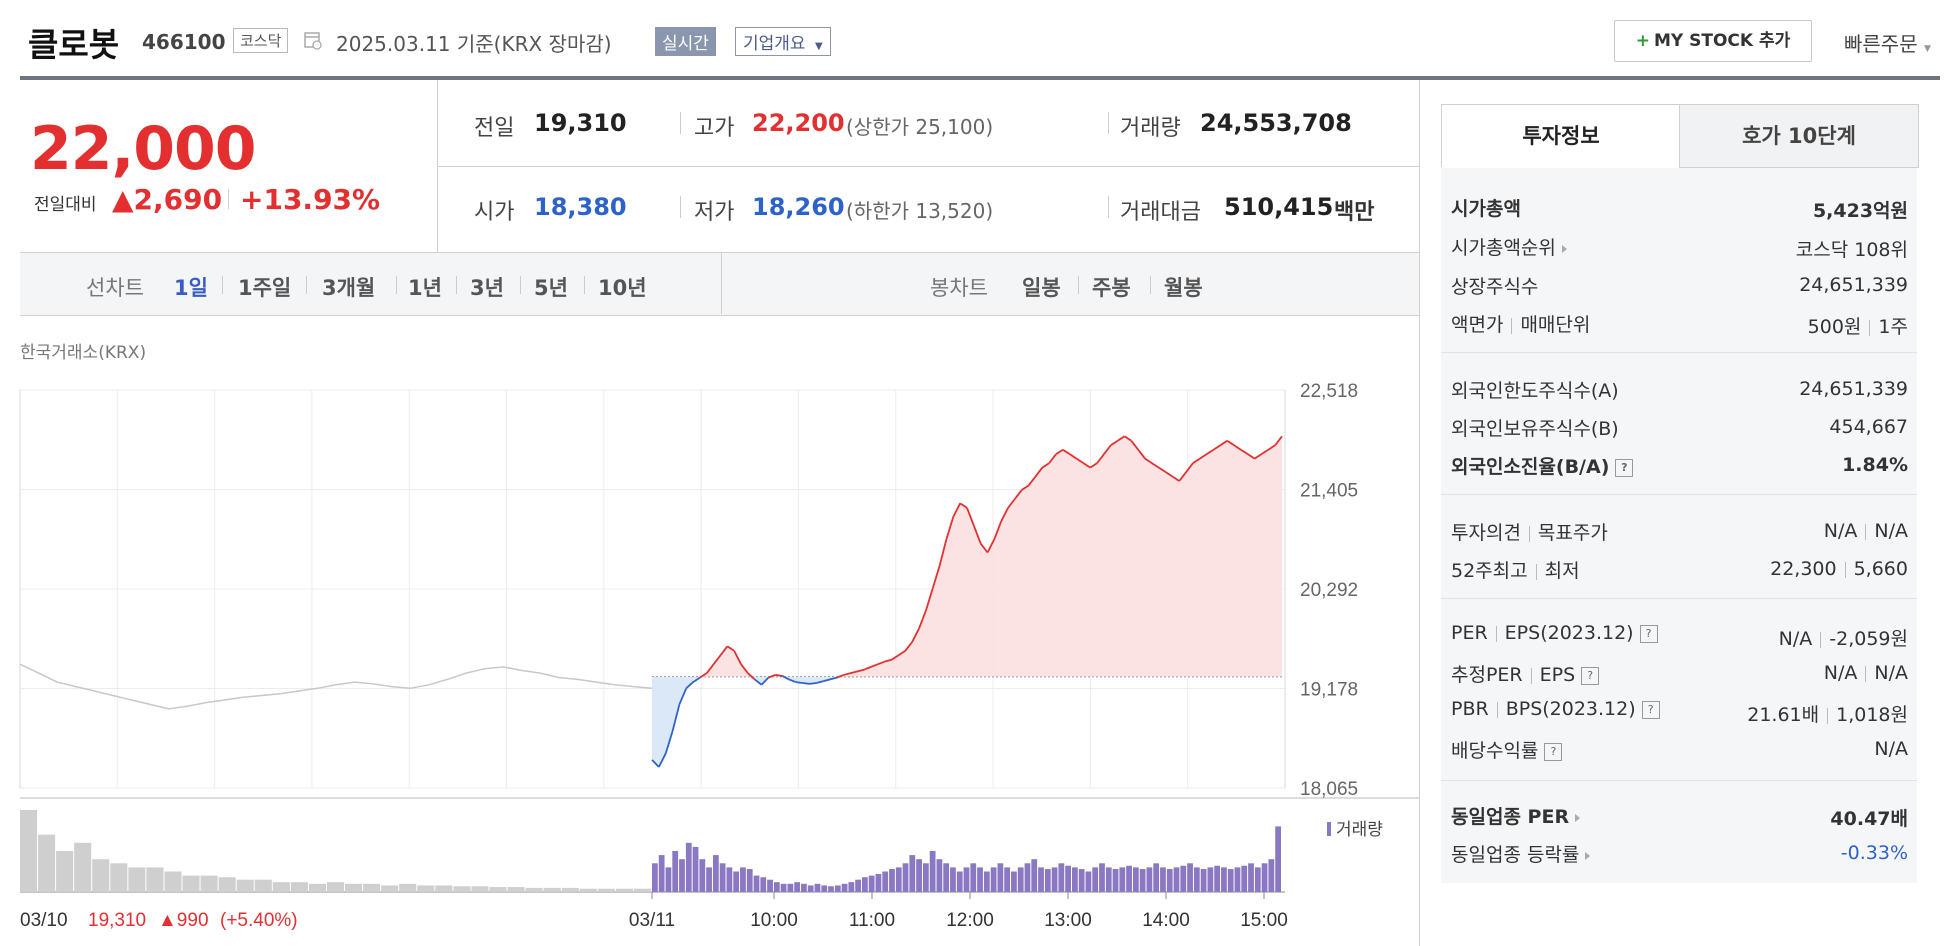 This screenshot has width=1952, height=946. I want to click on prev-day-close-label: 19,310, so click(117, 920).